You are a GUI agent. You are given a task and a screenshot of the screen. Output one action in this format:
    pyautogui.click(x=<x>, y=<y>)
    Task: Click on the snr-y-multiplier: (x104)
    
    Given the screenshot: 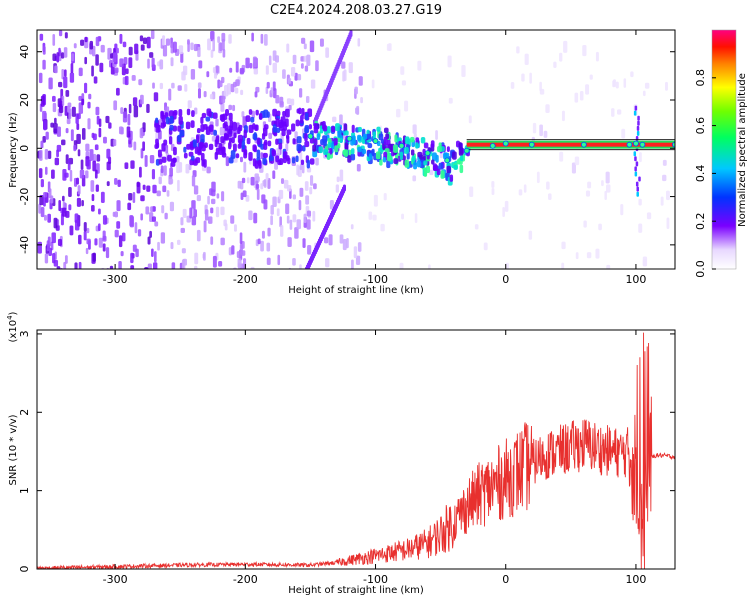 What is the action you would take?
    pyautogui.click(x=12, y=326)
    